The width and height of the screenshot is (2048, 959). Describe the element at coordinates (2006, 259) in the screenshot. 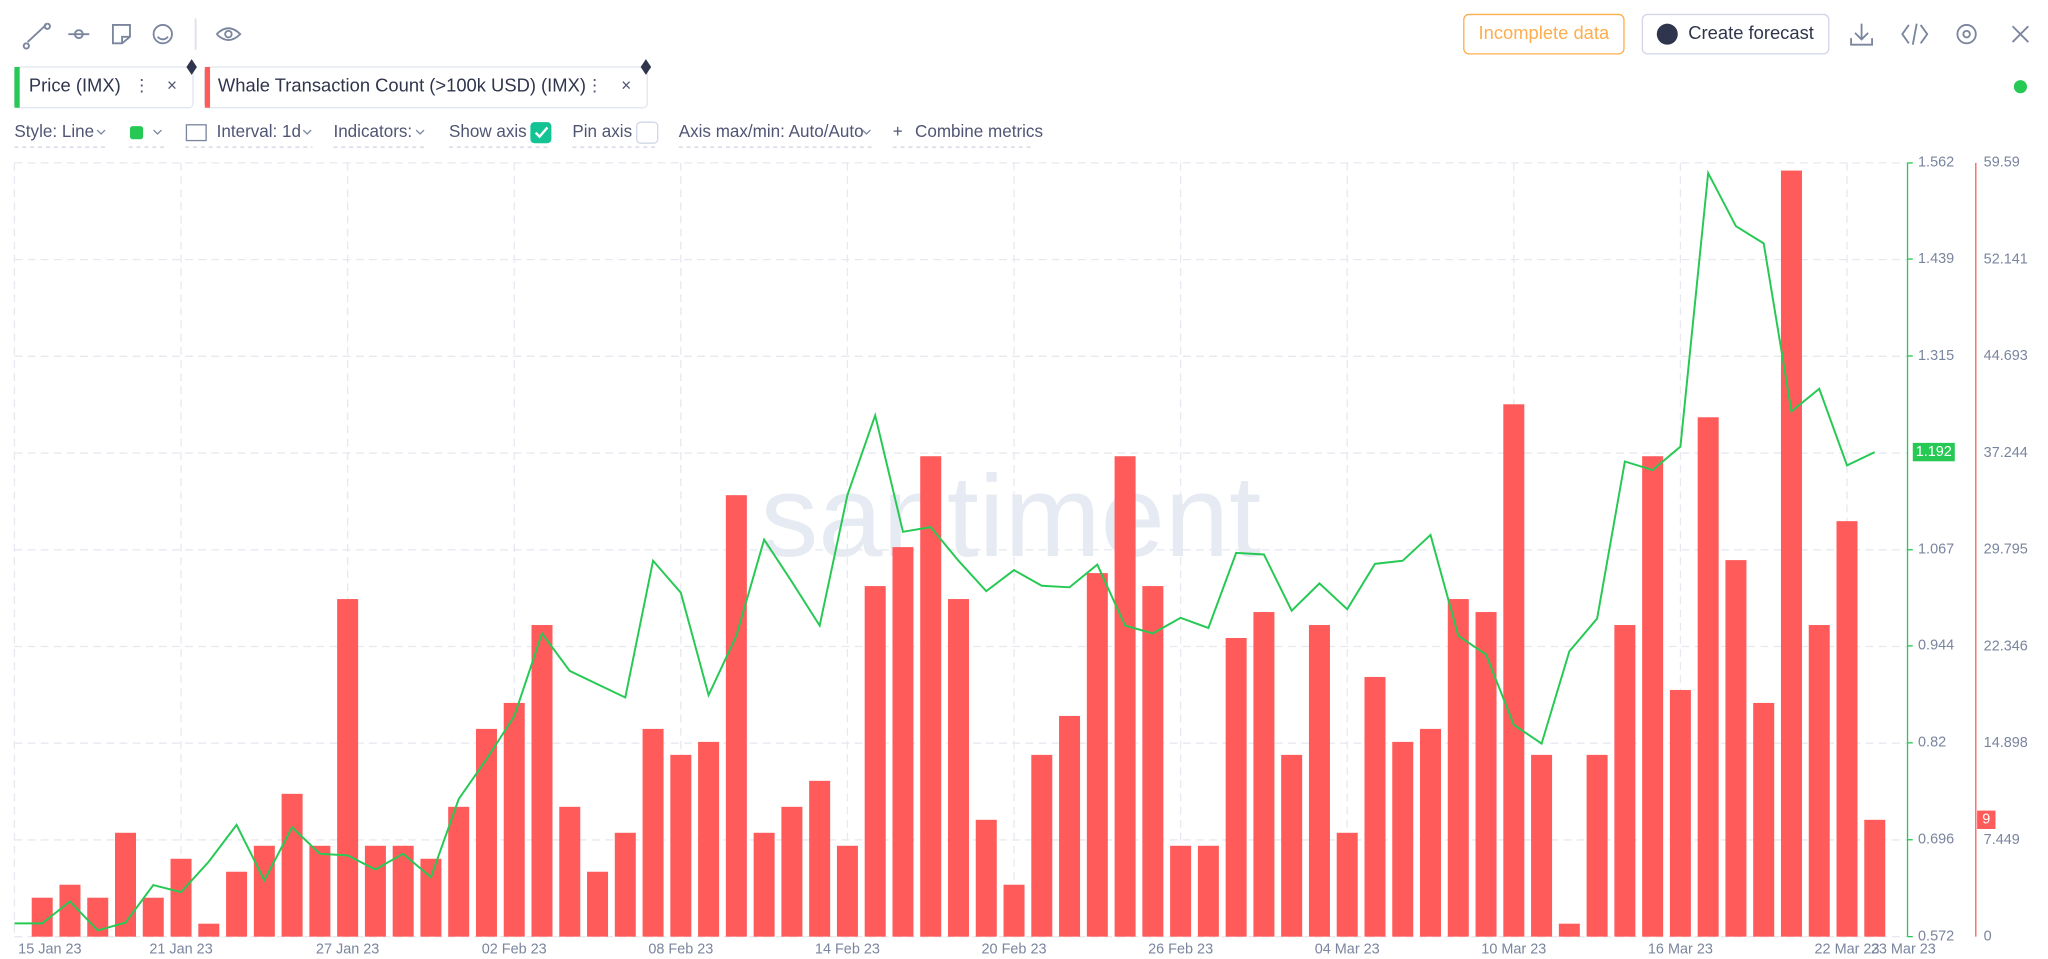

I see `y2-tick-label: 52.141` at that location.